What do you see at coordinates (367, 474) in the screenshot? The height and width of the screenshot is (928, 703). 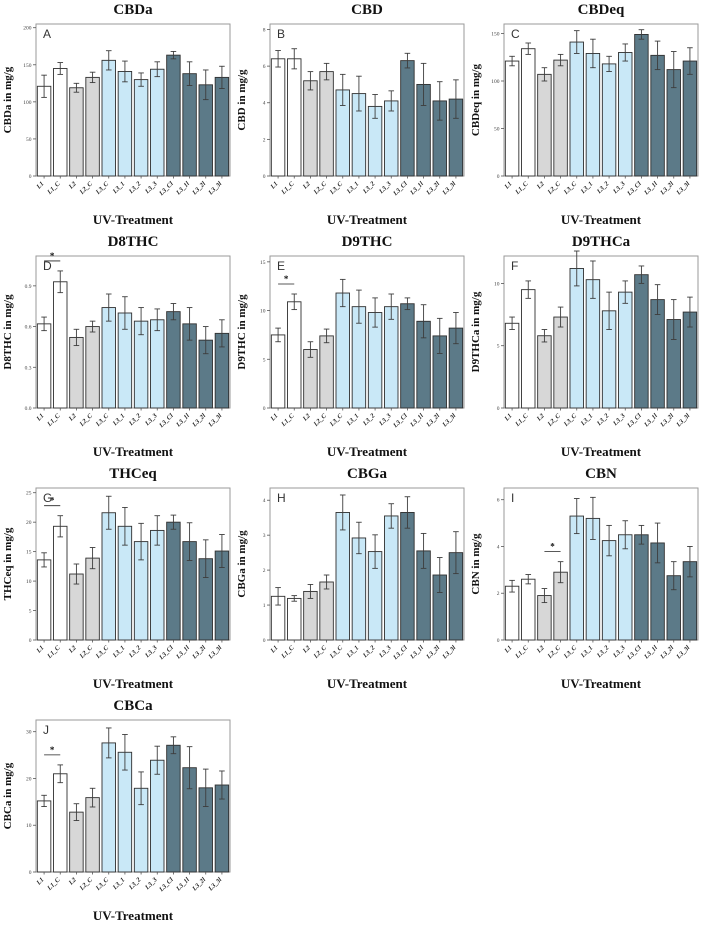 I see `chart-title: CBGa` at bounding box center [367, 474].